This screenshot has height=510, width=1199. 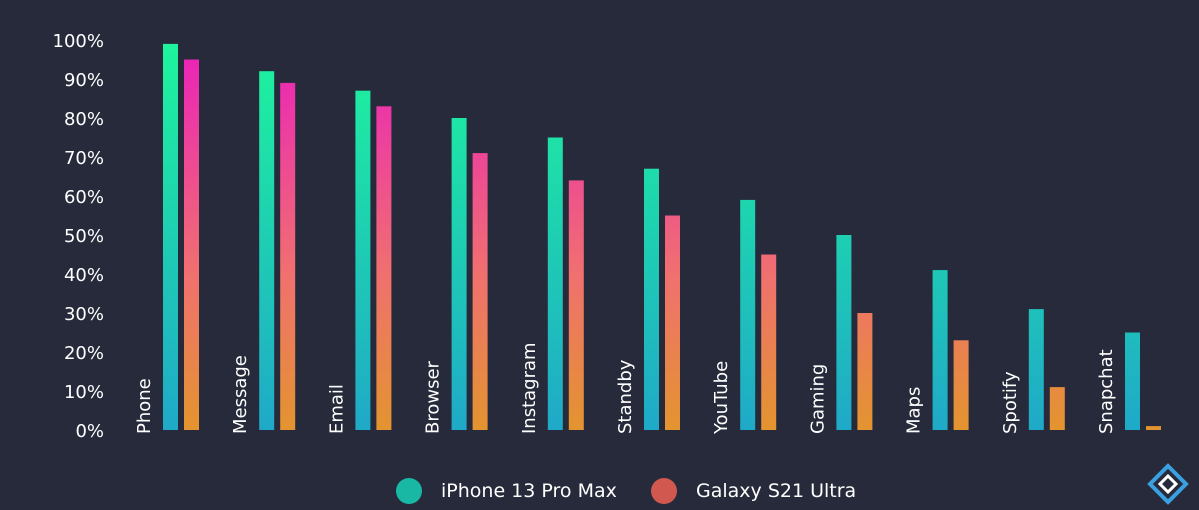 I want to click on y-tick-label: 100%, so click(x=78, y=41).